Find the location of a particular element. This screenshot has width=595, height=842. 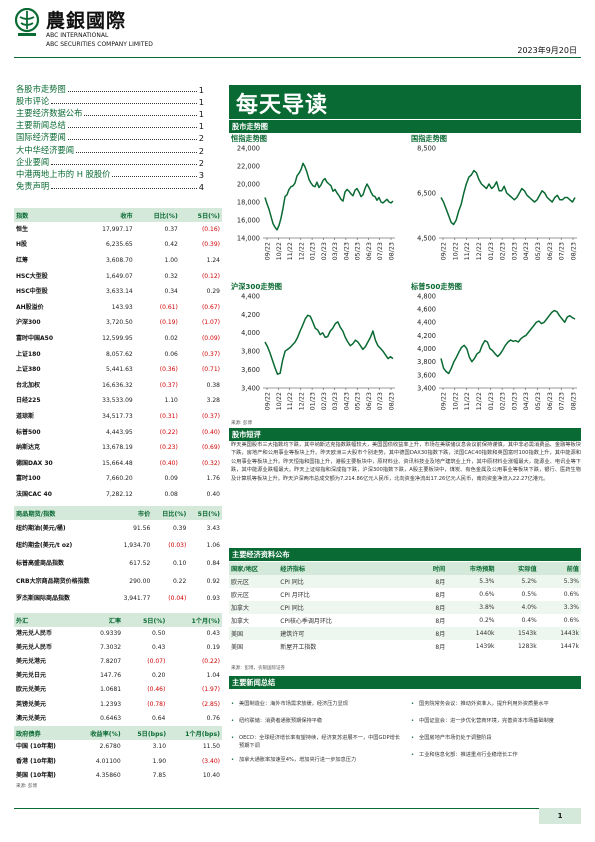

table-row: 德国DAX 30 15,664.48 (0.40) (0.32) is located at coordinates (118, 464).